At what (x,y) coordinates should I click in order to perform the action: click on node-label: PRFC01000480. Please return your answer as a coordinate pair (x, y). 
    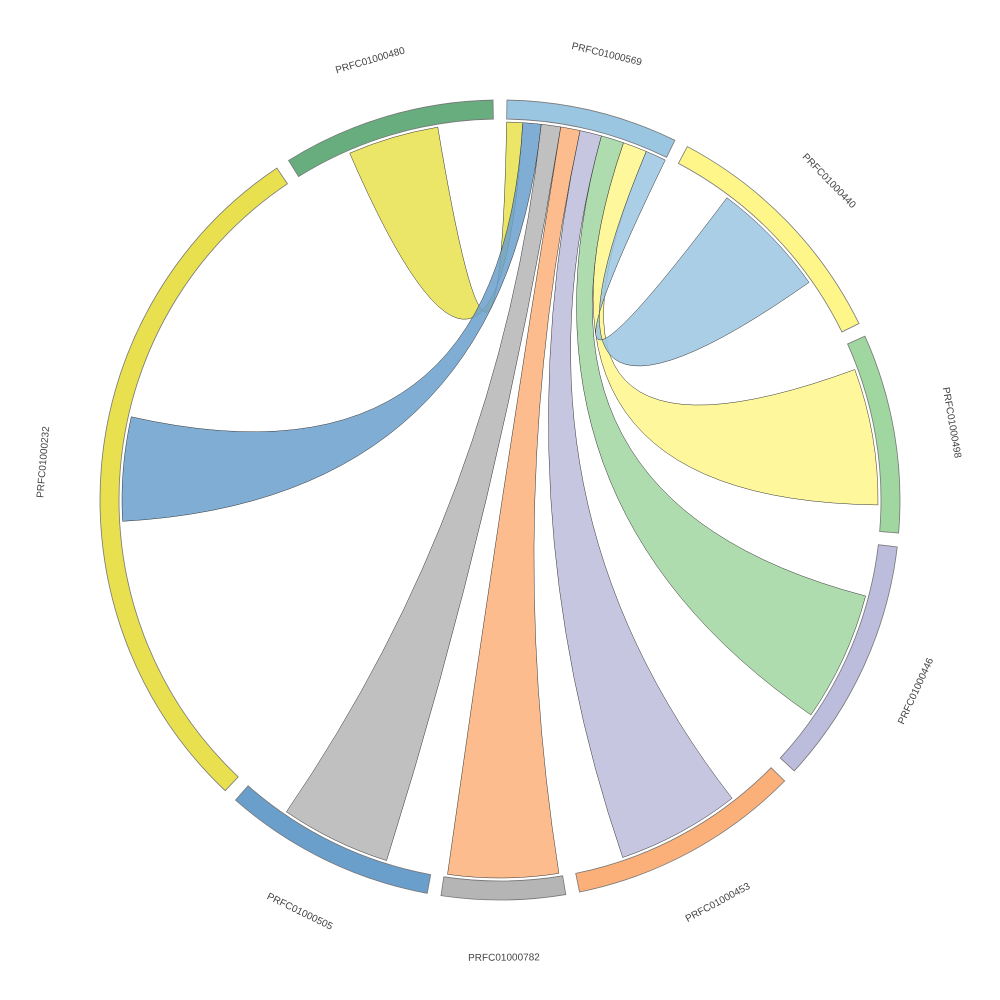
    Looking at the image, I should click on (370, 60).